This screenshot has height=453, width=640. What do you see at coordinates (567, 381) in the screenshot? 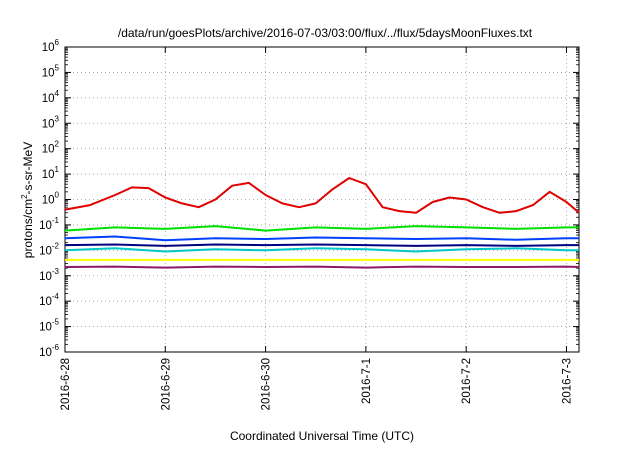
I see `x-tick-label: 2016-7-3` at bounding box center [567, 381].